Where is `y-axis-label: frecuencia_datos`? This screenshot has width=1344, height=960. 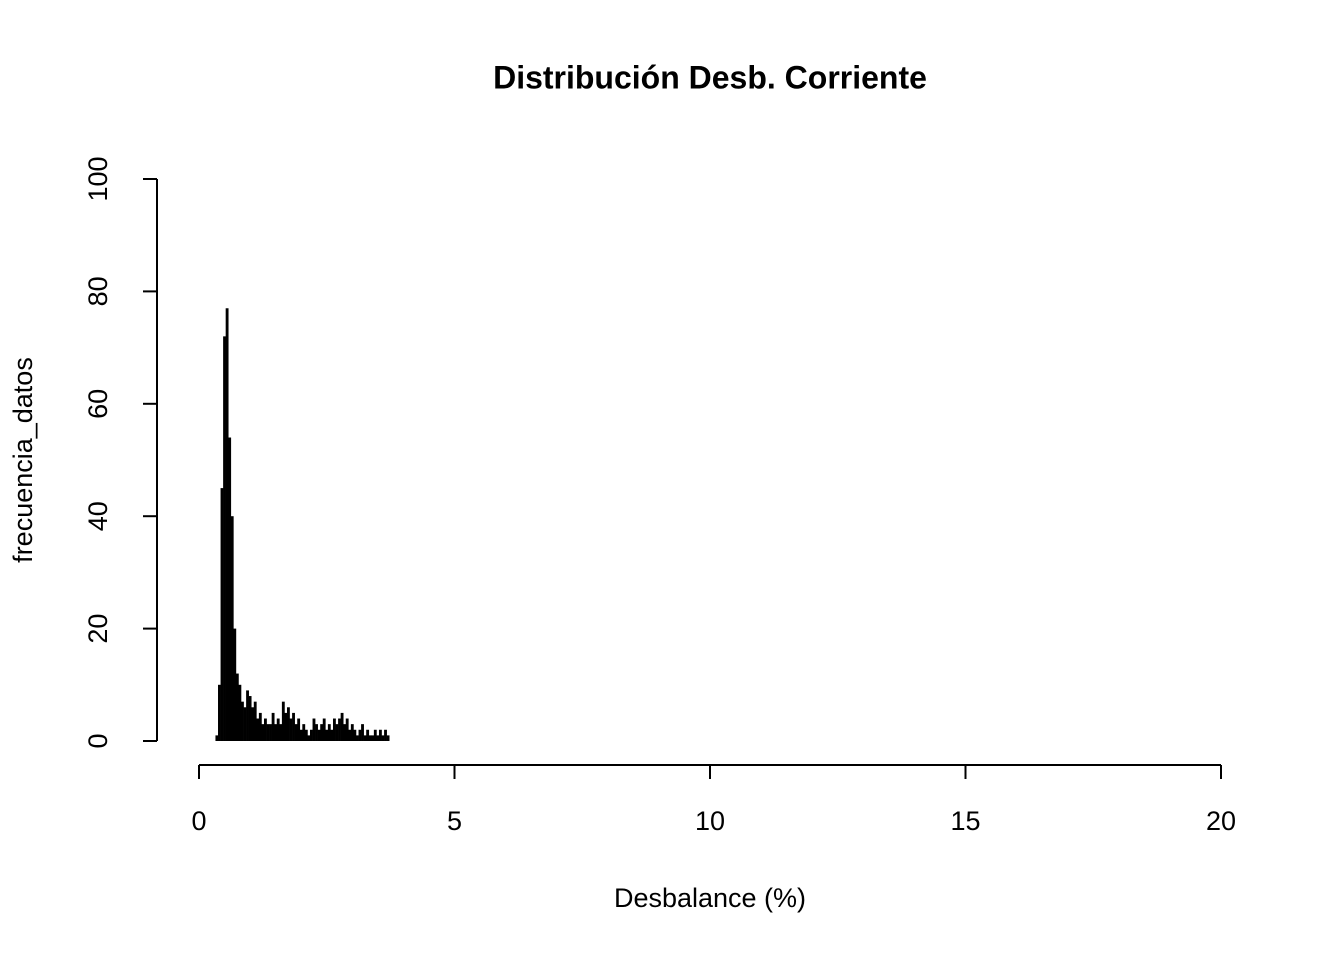
y-axis-label: frecuencia_datos is located at coordinates (23, 460).